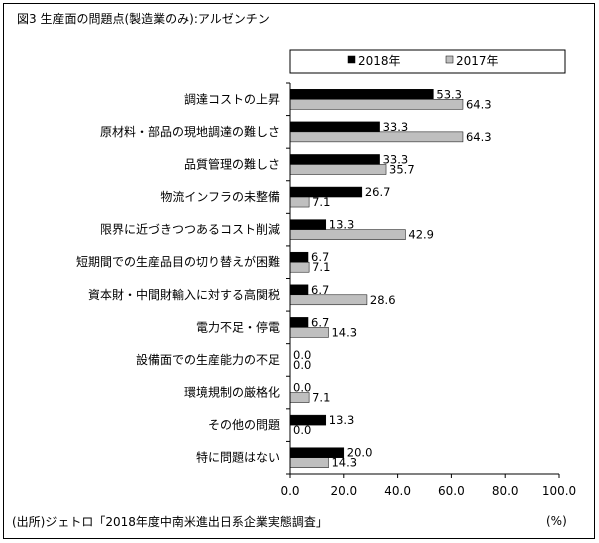  I want to click on data-label-2018: 26.7, so click(378, 192).